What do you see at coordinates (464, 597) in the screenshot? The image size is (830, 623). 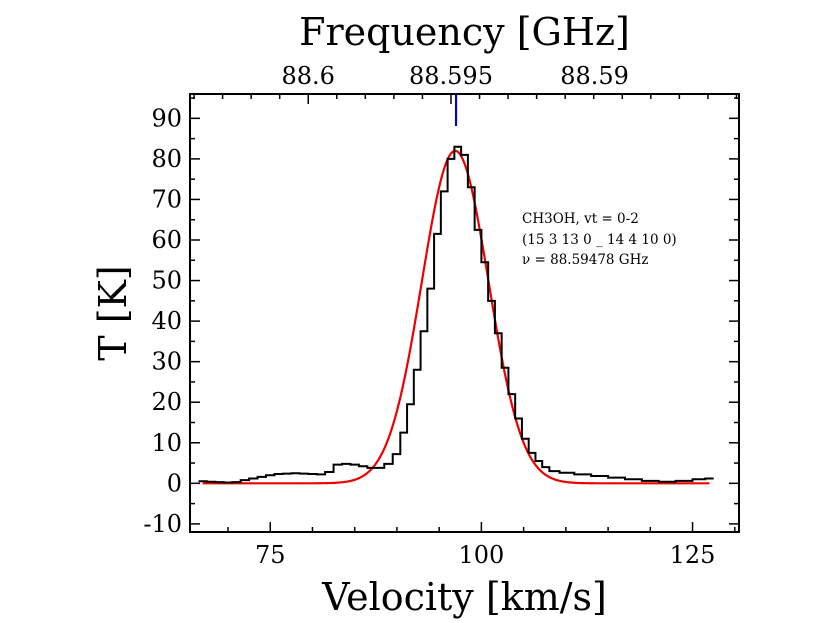 I see `x-axis-title: Velocity [km/s]` at bounding box center [464, 597].